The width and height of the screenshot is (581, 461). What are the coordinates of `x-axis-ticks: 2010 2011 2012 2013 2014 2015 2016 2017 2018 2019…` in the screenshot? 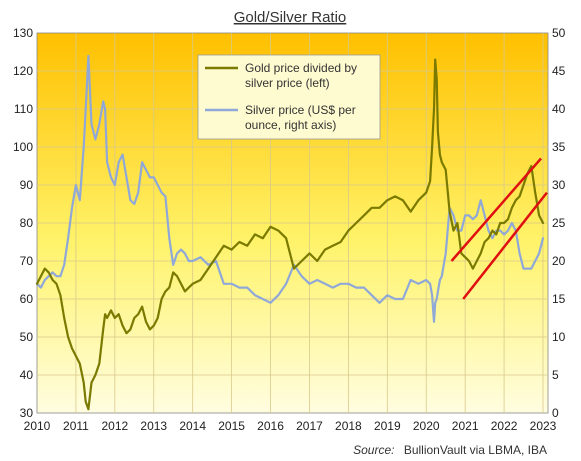 It's located at (290, 426).